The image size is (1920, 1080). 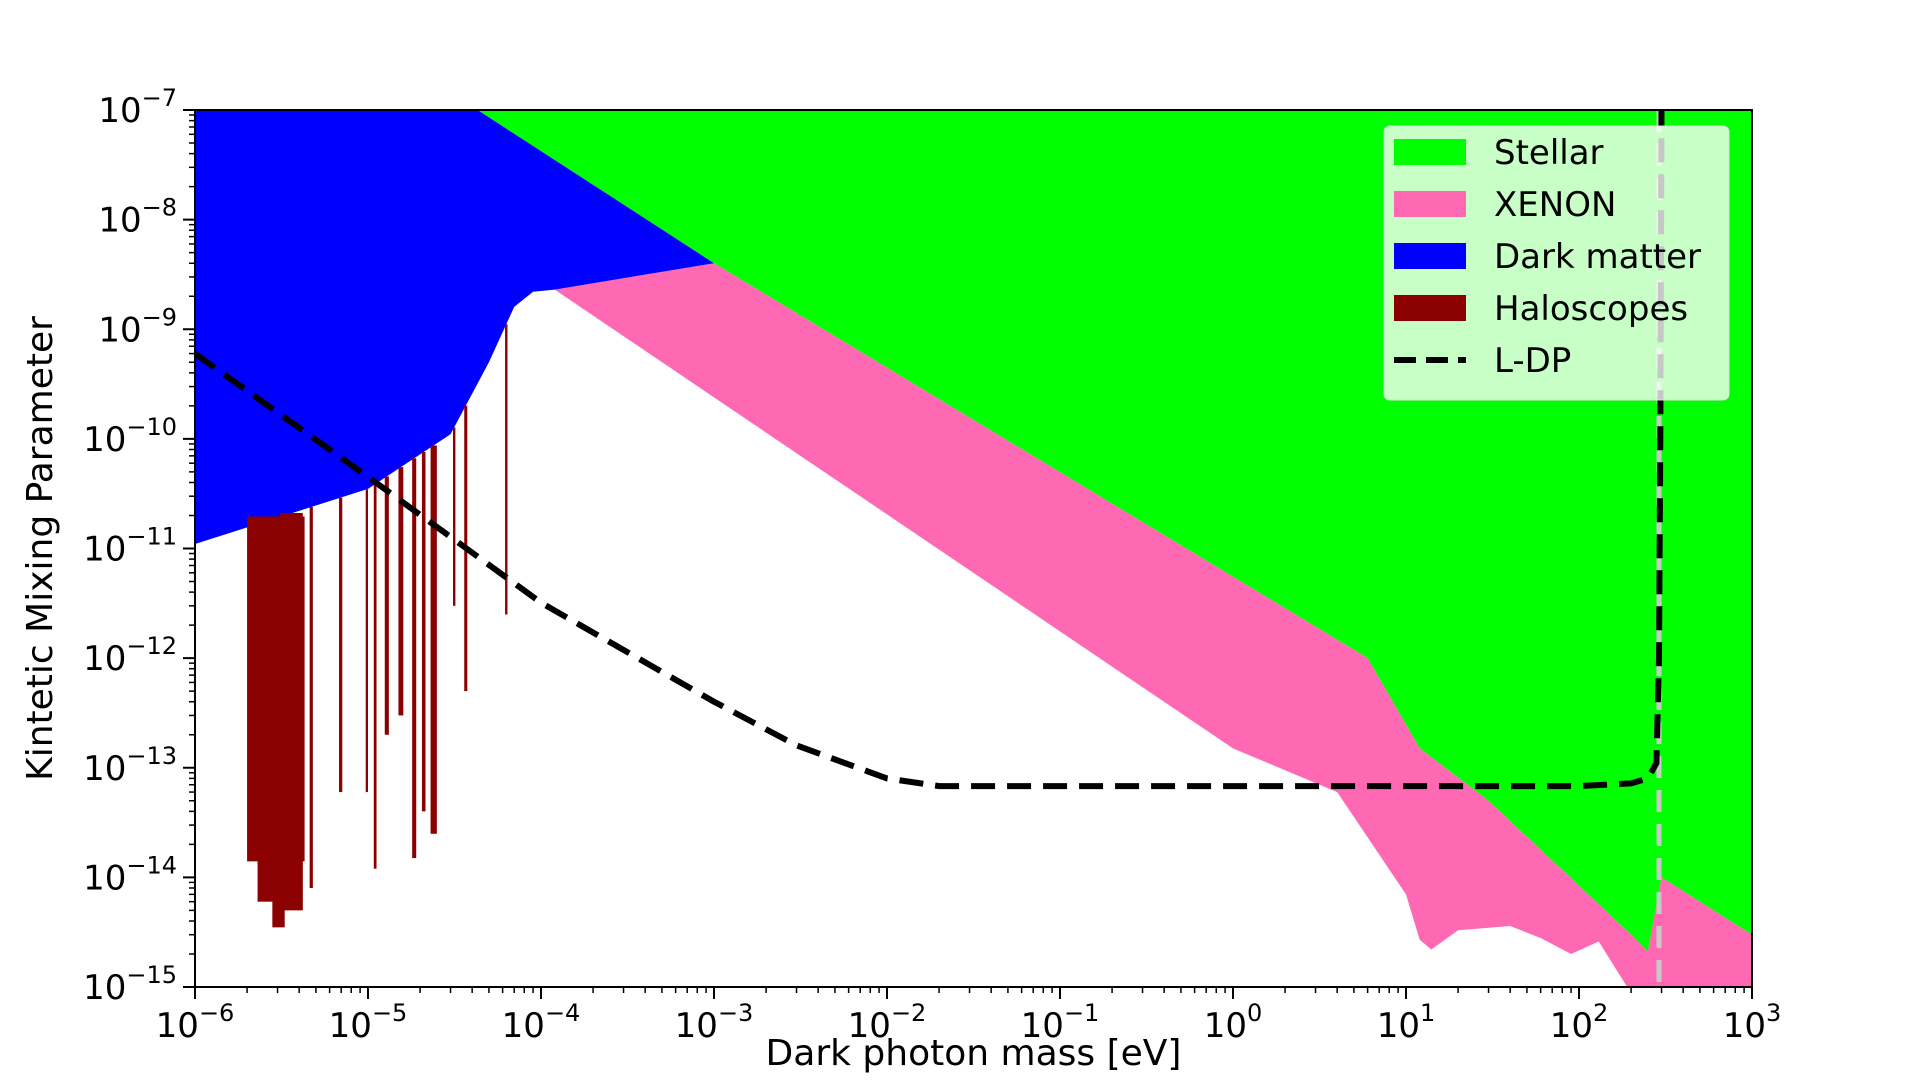 I want to click on x-tick-label: 10⁻⁴, so click(x=541, y=1022).